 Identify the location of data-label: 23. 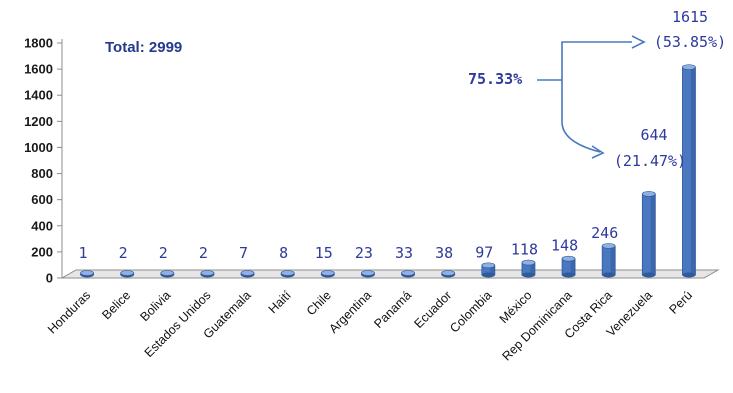
(364, 253).